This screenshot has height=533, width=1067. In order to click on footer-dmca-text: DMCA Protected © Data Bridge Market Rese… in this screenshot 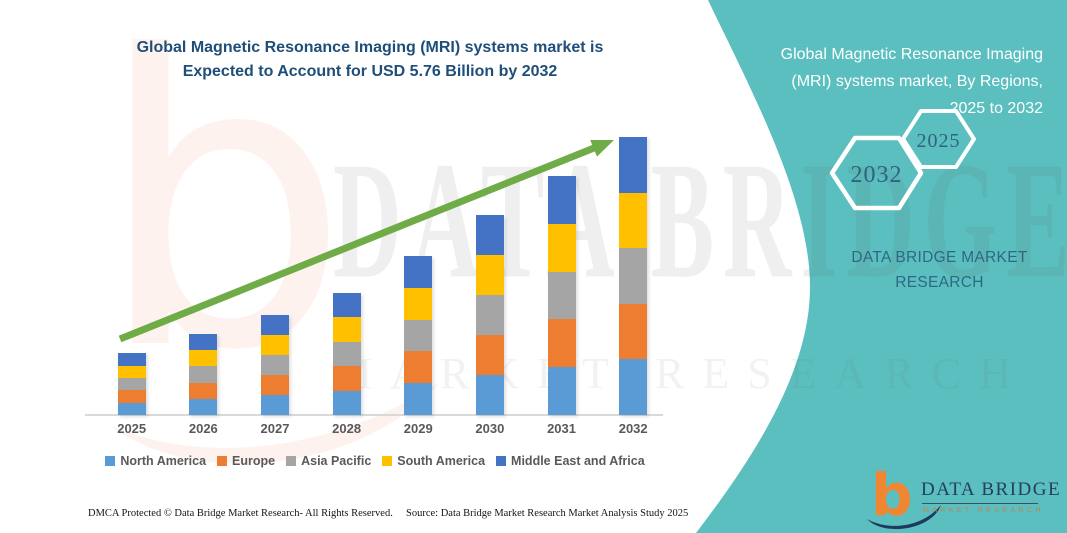, I will do `click(240, 513)`.